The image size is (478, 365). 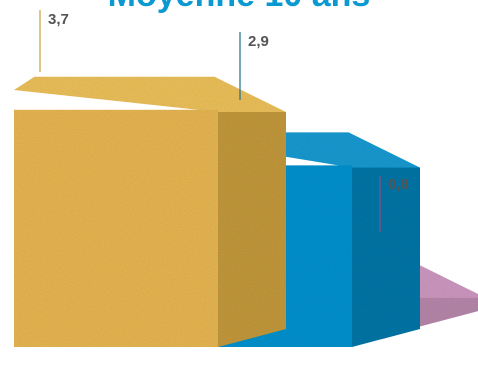 I want to click on value-label-3: 0,8, so click(x=398, y=184).